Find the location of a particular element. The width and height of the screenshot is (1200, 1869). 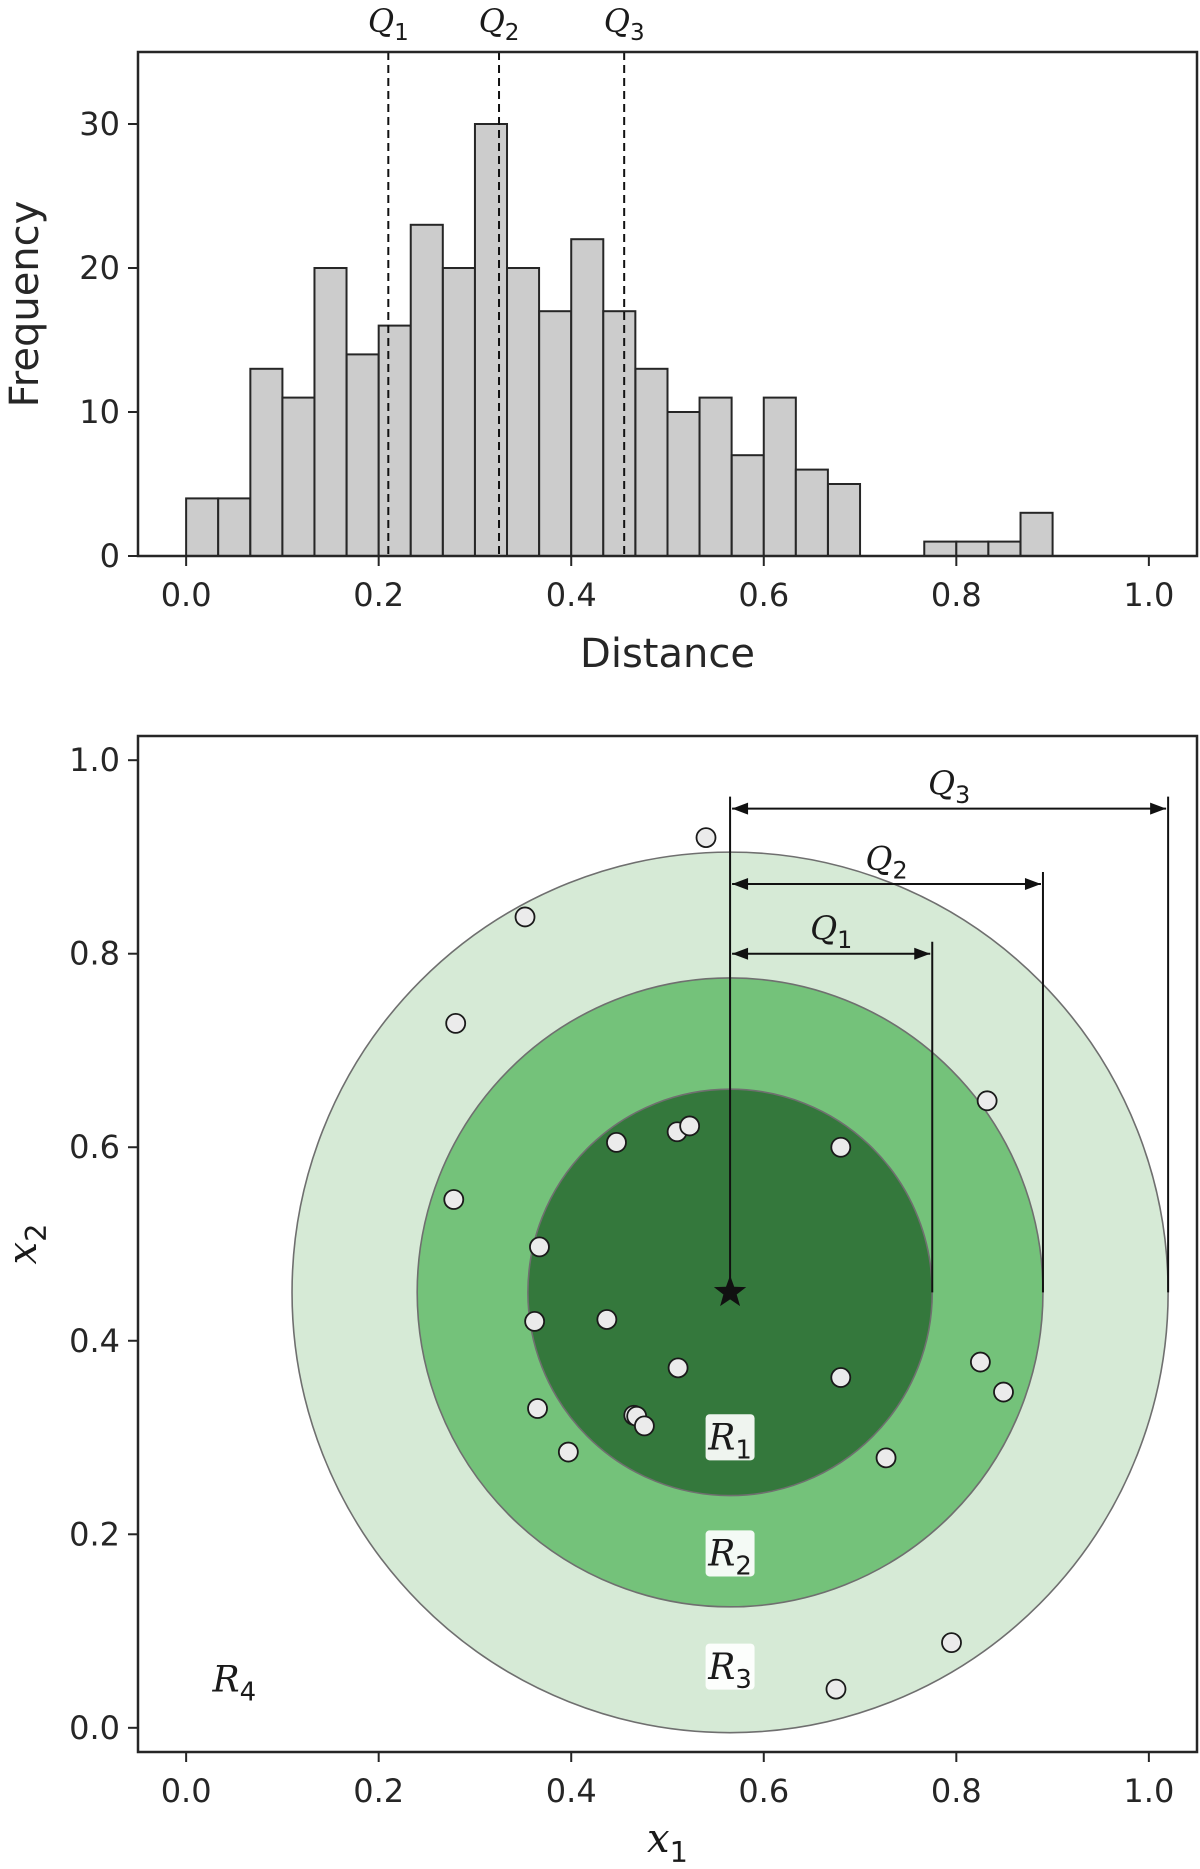

arrowhead-right-q1 is located at coordinates (922, 953).